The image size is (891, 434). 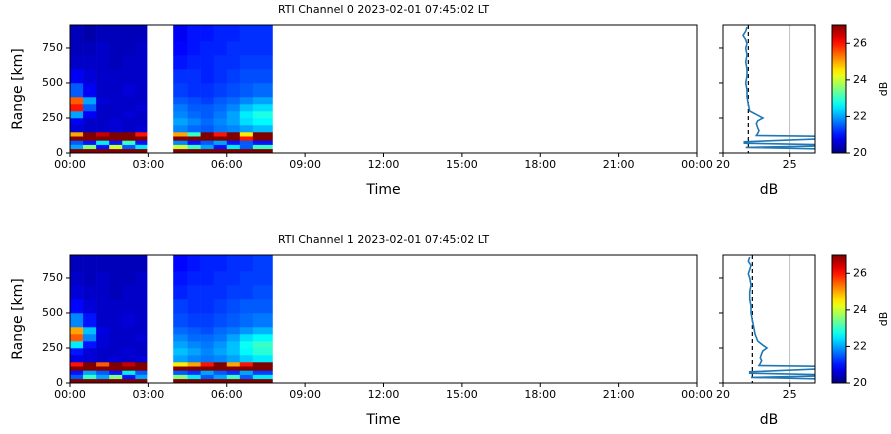 I want to click on colorbar-tick-label: 20, so click(x=860, y=382).